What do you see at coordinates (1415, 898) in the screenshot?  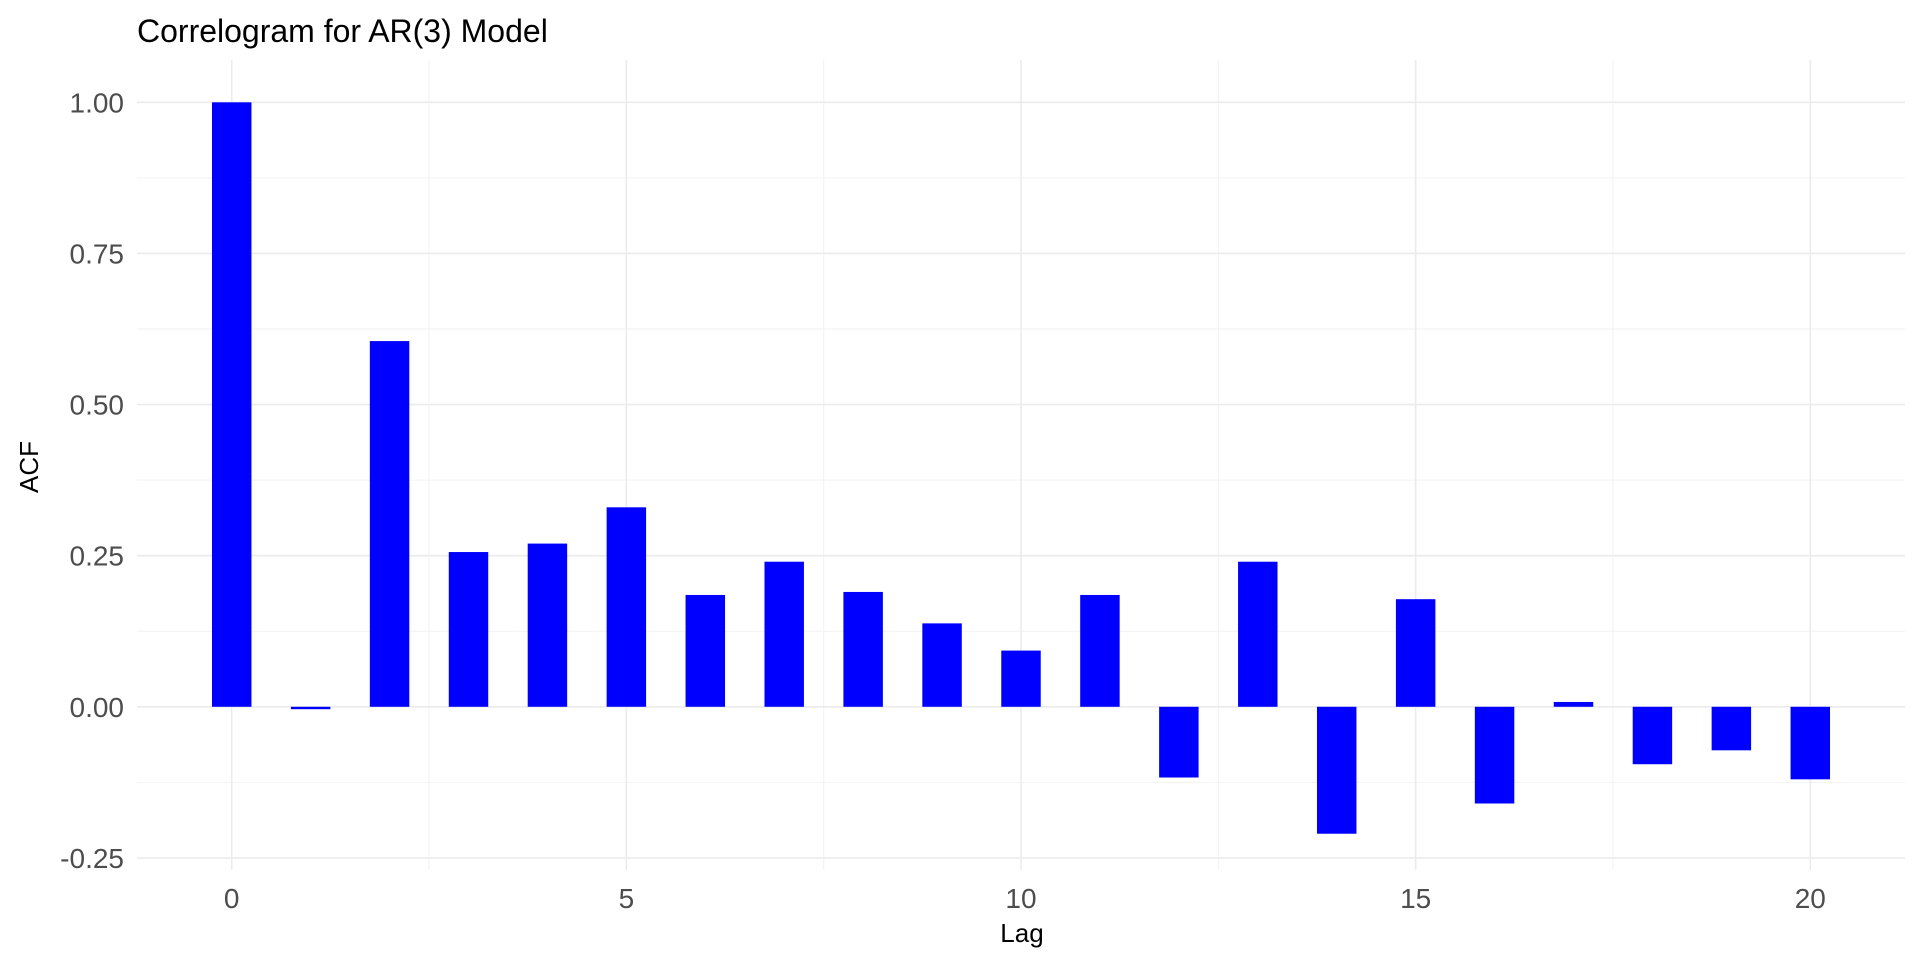 I see `x-tick-label: 15` at bounding box center [1415, 898].